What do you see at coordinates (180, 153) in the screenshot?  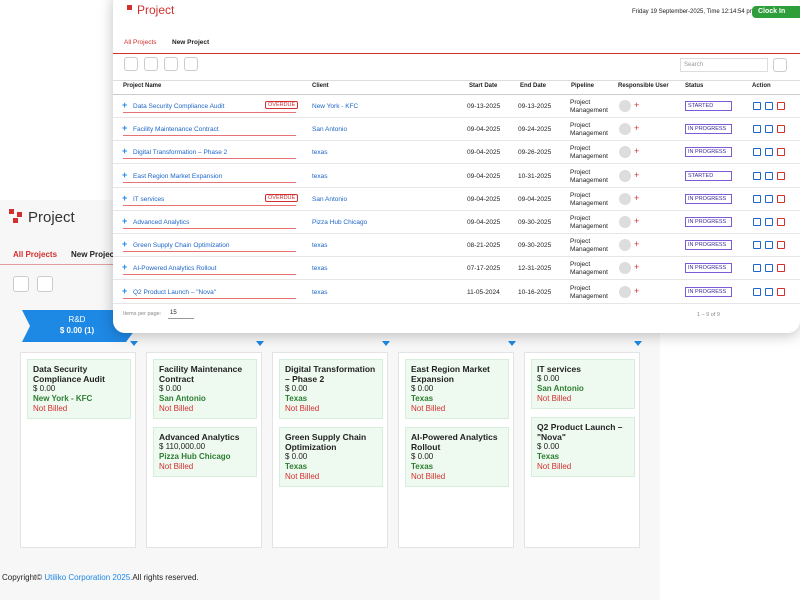 I see `project-name: Digital Transformation – Phase 2` at bounding box center [180, 153].